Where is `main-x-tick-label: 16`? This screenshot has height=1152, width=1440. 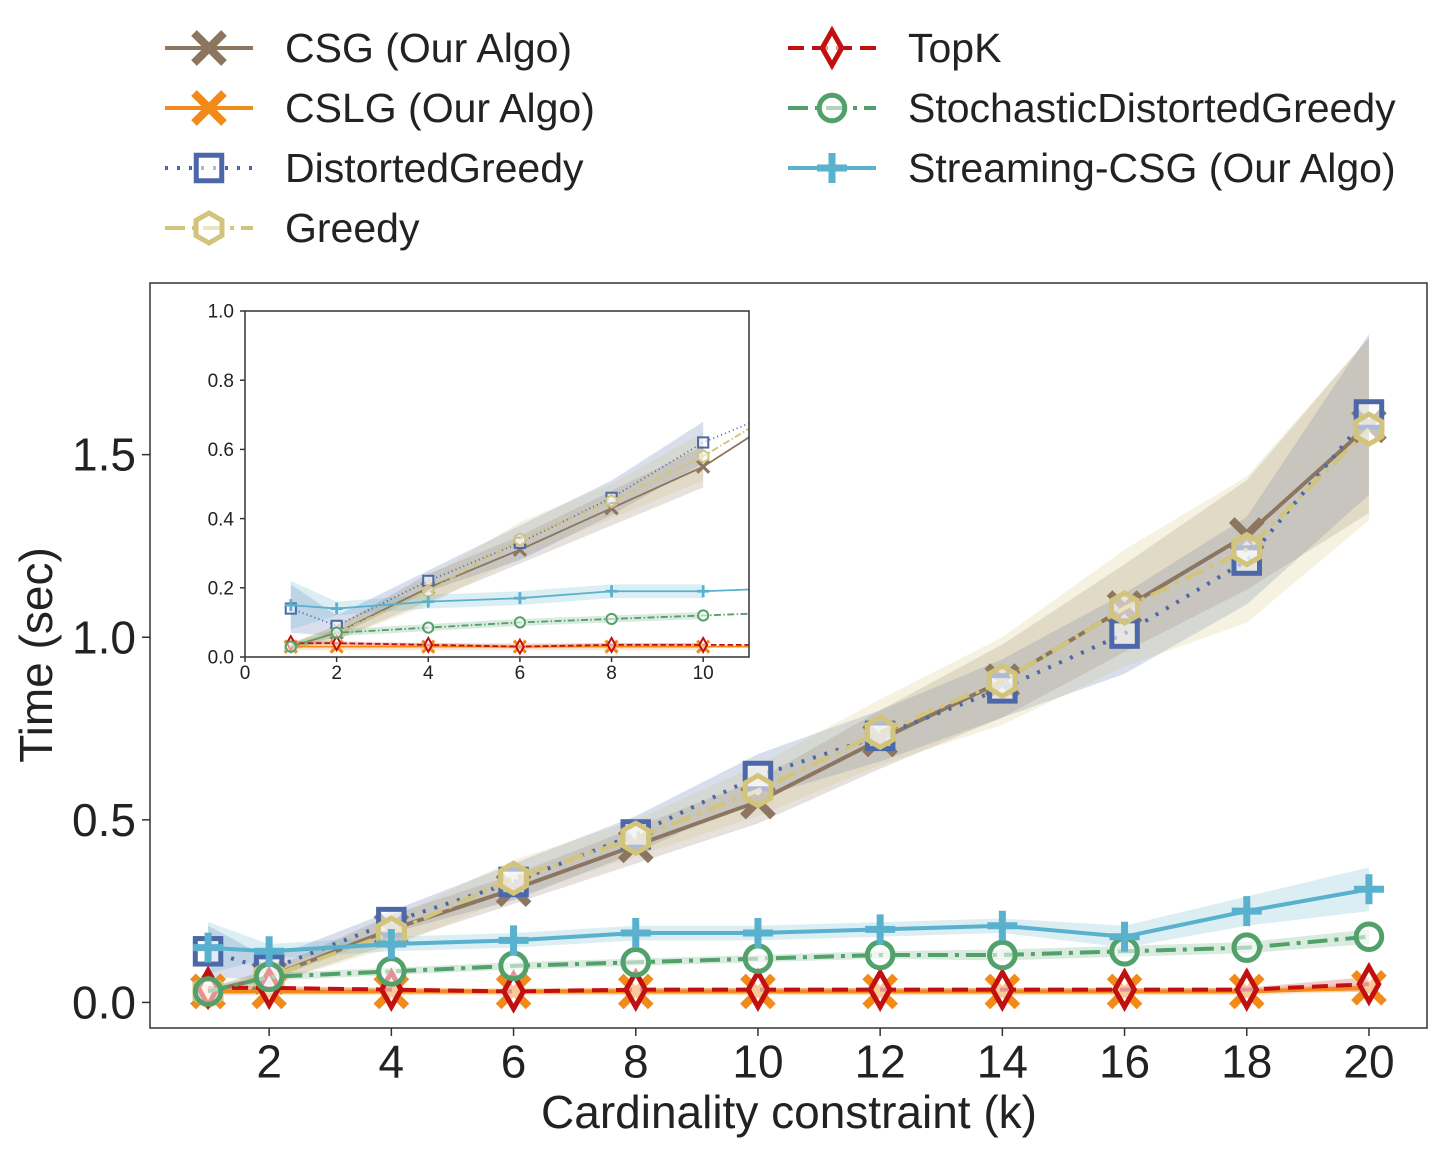 main-x-tick-label: 16 is located at coordinates (1124, 1061).